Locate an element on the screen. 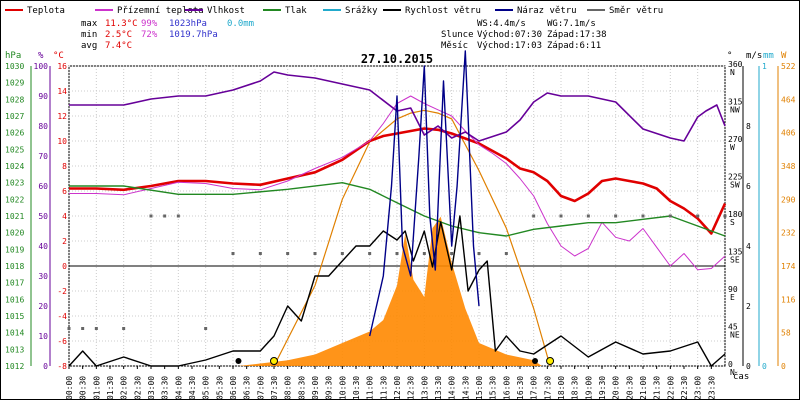 The image size is (800, 401). x-tick-label: 21:30 is located at coordinates (657, 388).